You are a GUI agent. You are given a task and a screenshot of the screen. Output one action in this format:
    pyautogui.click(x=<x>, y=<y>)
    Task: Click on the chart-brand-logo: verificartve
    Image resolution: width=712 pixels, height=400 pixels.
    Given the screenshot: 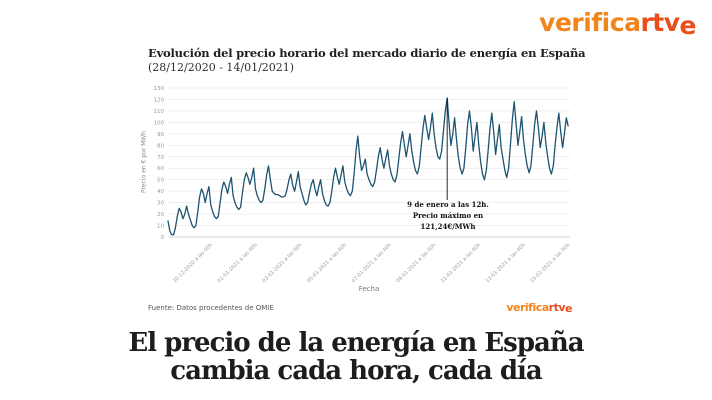 What is the action you would take?
    pyautogui.click(x=539, y=308)
    